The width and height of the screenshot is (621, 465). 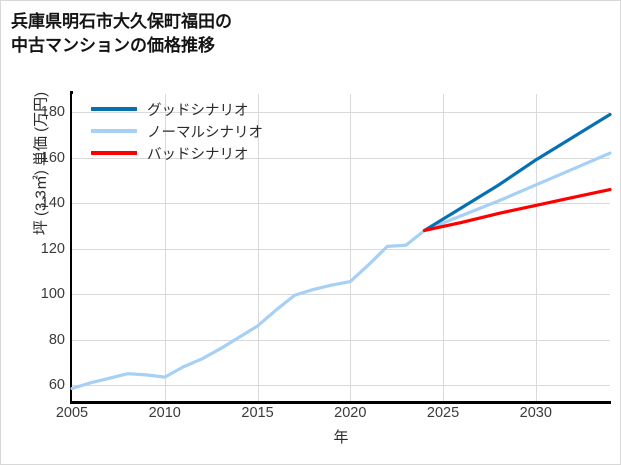 What do you see at coordinates (52, 157) in the screenshot?
I see `y-tick-label: 160` at bounding box center [52, 157].